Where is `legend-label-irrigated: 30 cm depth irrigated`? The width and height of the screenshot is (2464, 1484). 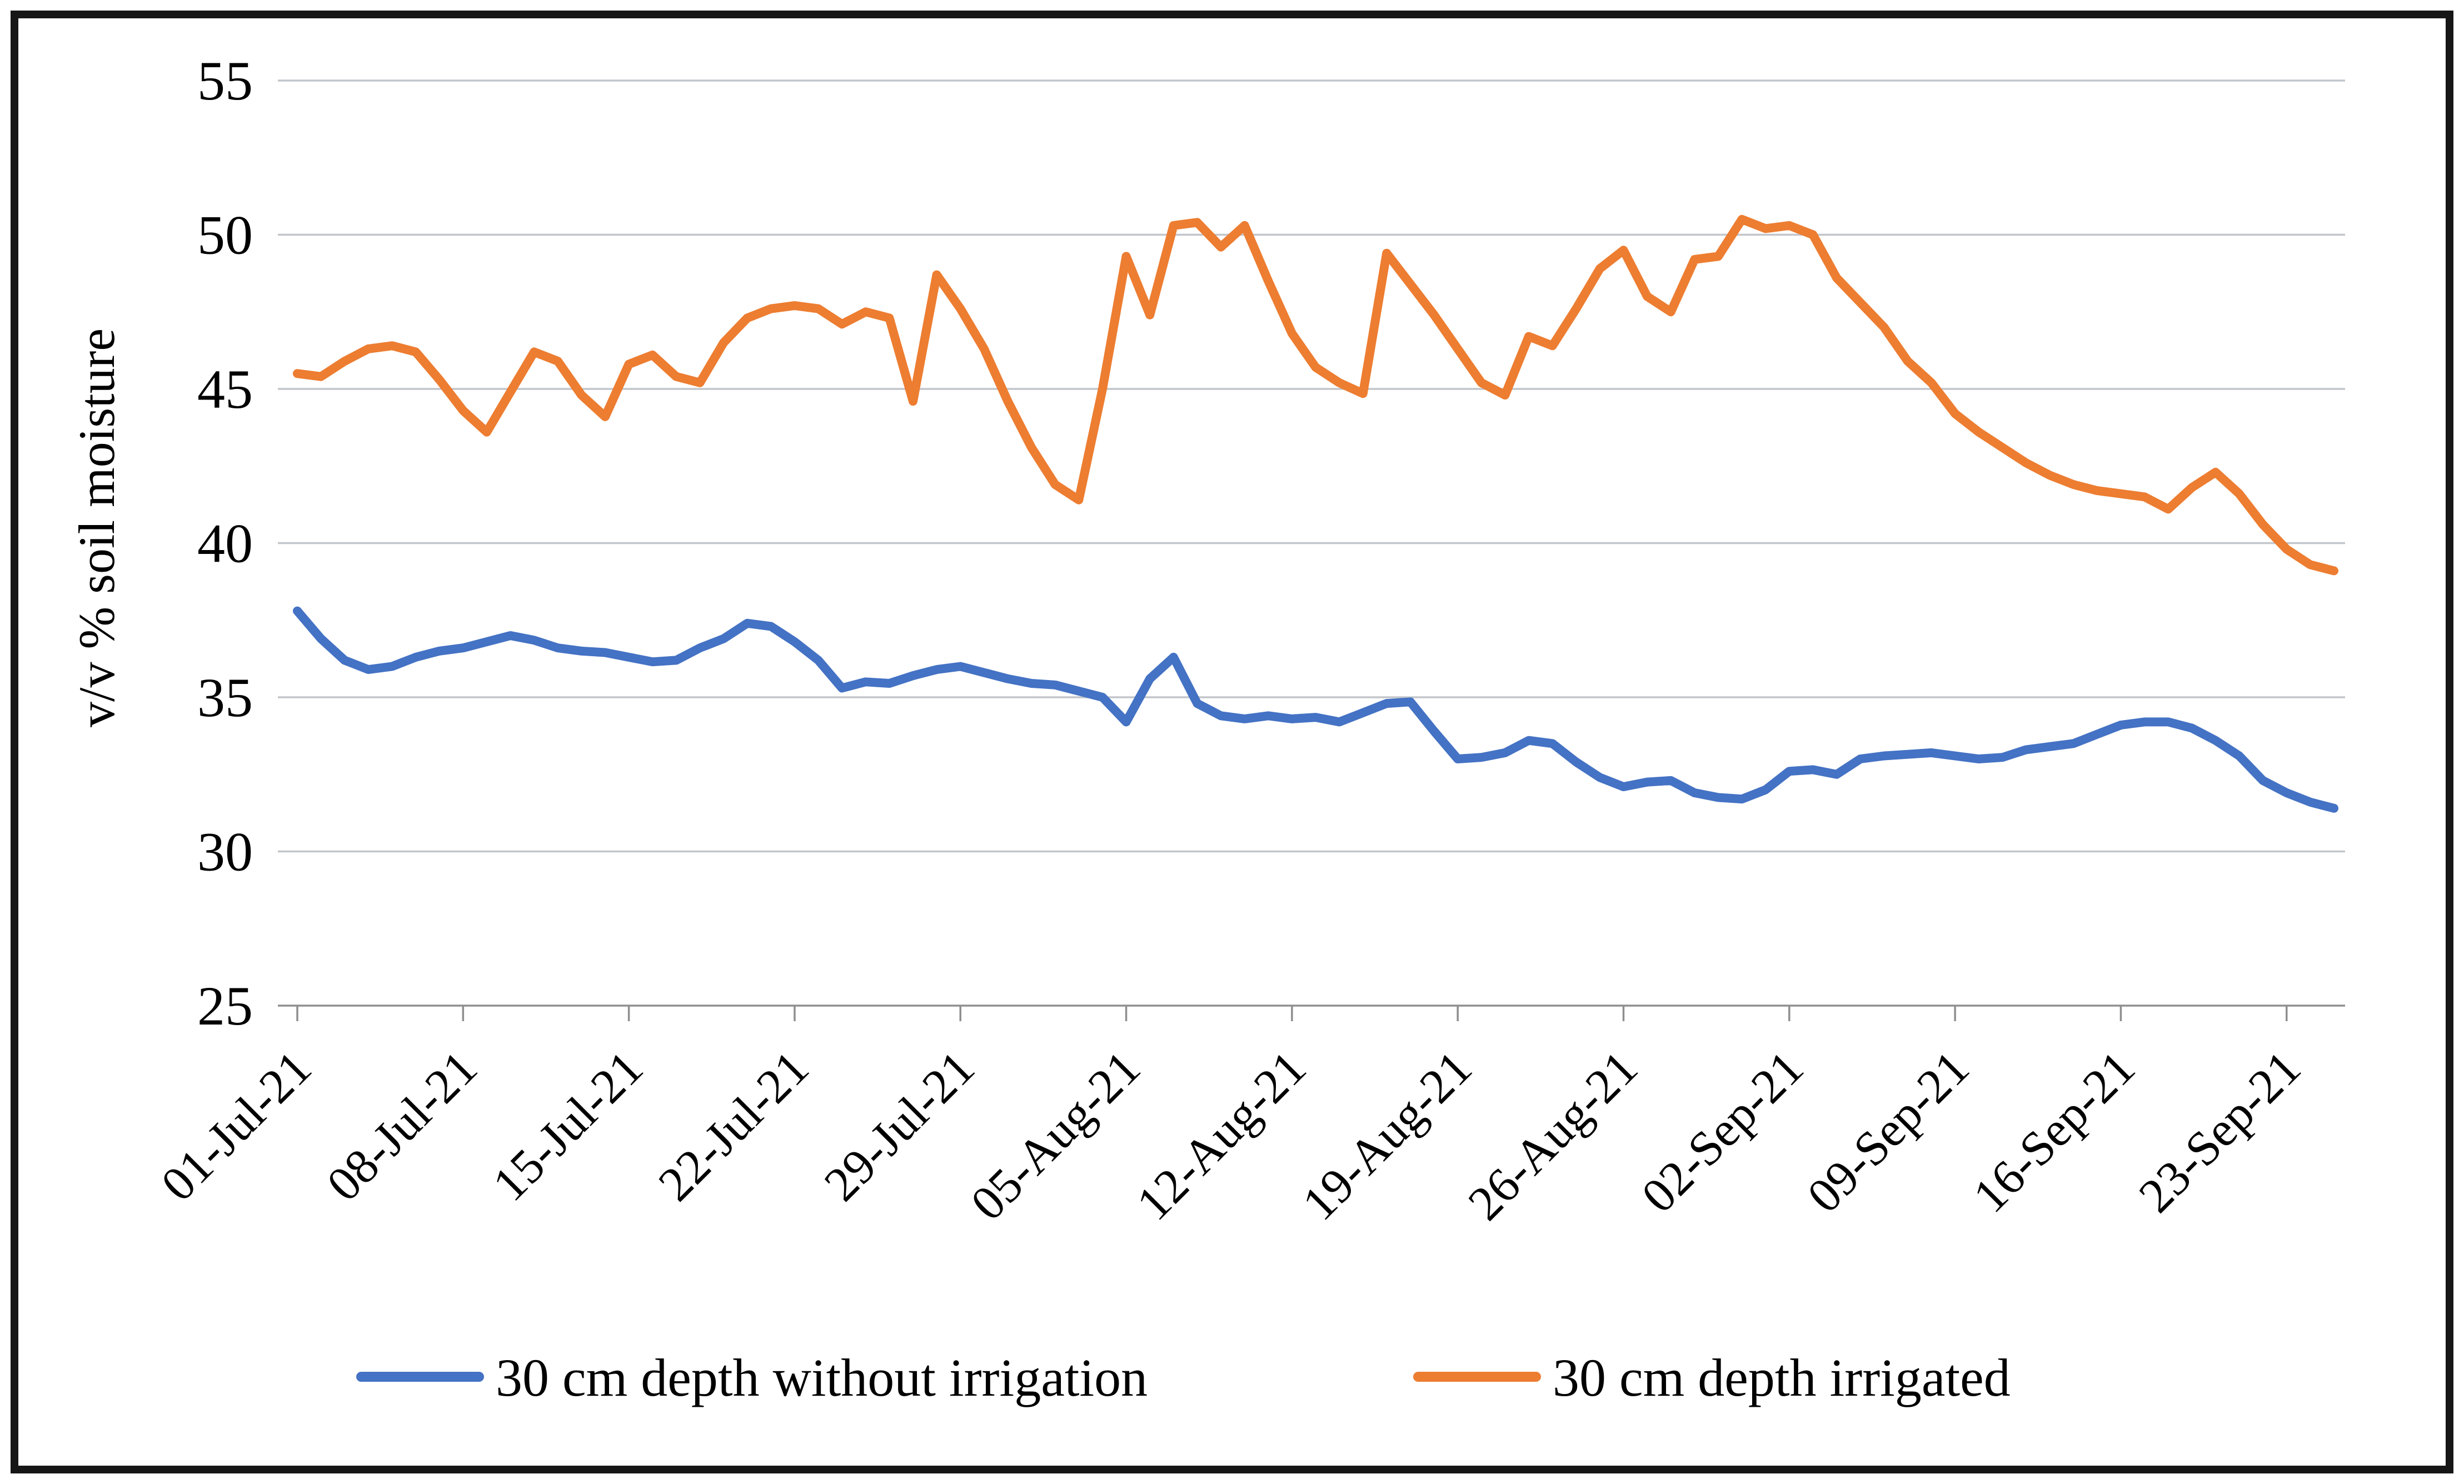 legend-label-irrigated: 30 cm depth irrigated is located at coordinates (1782, 1377).